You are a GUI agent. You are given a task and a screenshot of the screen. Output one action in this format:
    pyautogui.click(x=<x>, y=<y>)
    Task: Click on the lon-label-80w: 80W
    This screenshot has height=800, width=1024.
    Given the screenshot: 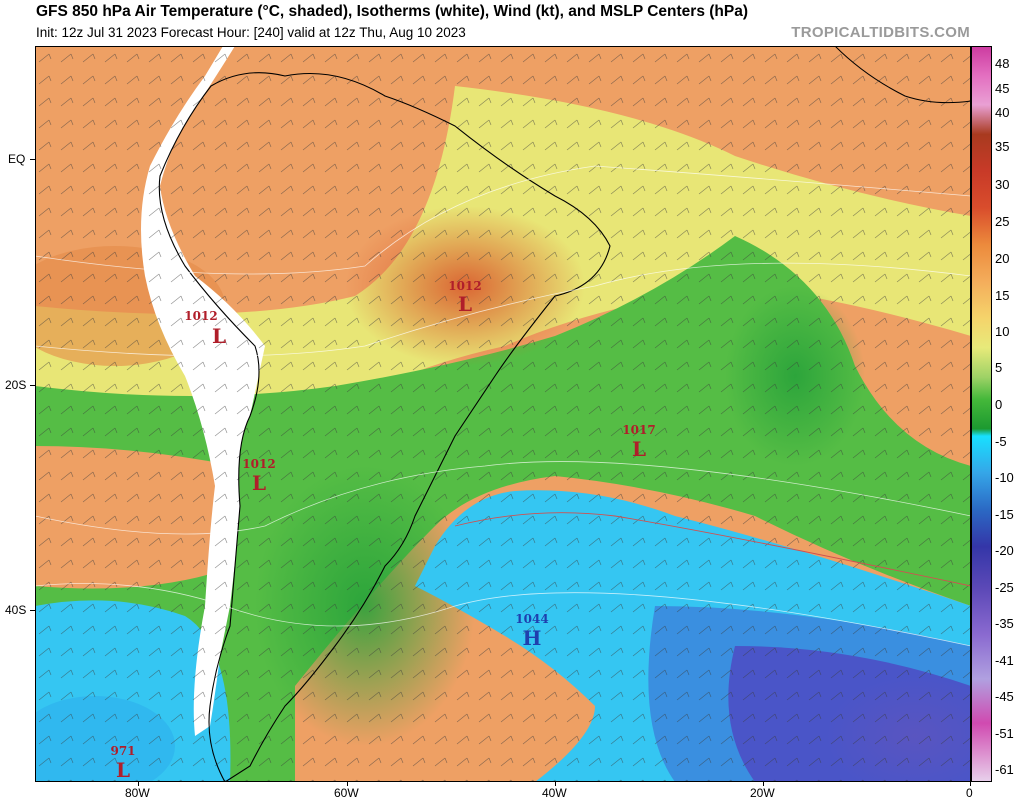 What is the action you would take?
    pyautogui.click(x=137, y=793)
    